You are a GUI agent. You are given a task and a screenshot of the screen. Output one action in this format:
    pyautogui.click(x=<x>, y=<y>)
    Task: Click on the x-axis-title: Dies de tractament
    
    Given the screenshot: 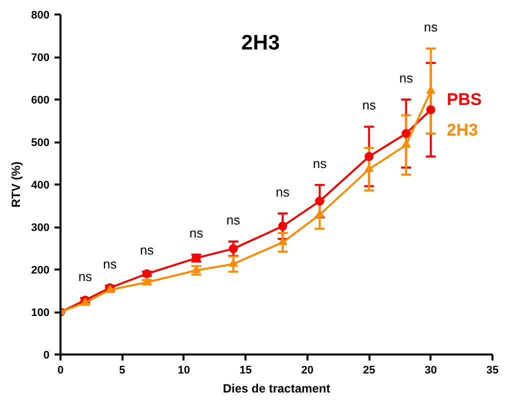 What is the action you would take?
    pyautogui.click(x=276, y=389)
    